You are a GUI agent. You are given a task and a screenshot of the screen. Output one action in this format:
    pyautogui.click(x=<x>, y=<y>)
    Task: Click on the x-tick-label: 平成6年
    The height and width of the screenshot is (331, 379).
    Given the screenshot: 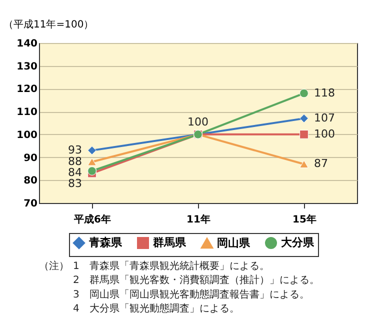 What is the action you would take?
    pyautogui.click(x=92, y=220)
    